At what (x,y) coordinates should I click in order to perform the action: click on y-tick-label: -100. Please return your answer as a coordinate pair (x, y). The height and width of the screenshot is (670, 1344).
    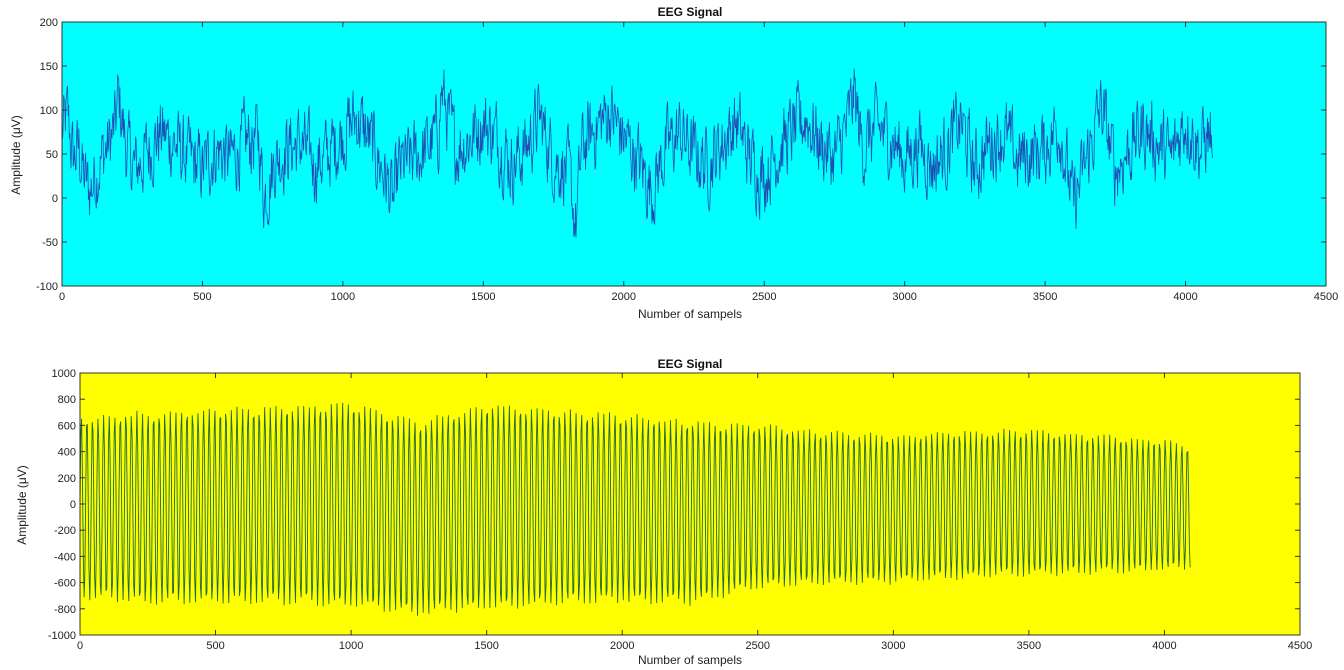
    Looking at the image, I should click on (47, 287).